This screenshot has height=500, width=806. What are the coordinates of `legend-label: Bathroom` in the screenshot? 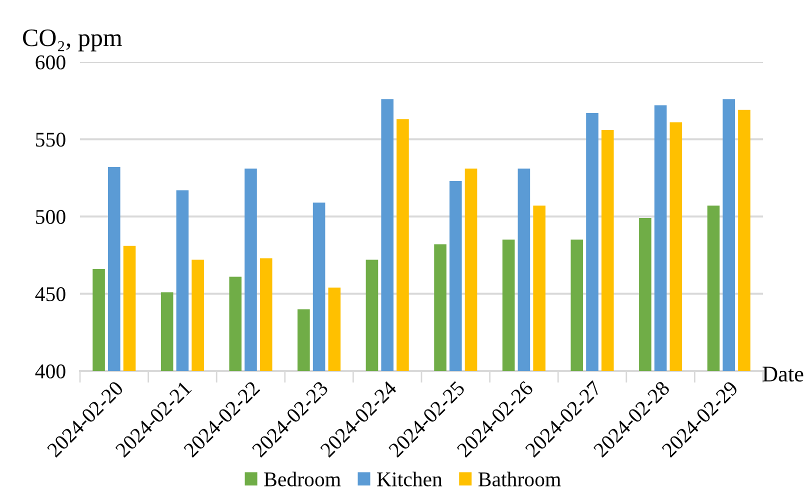 It's located at (519, 479).